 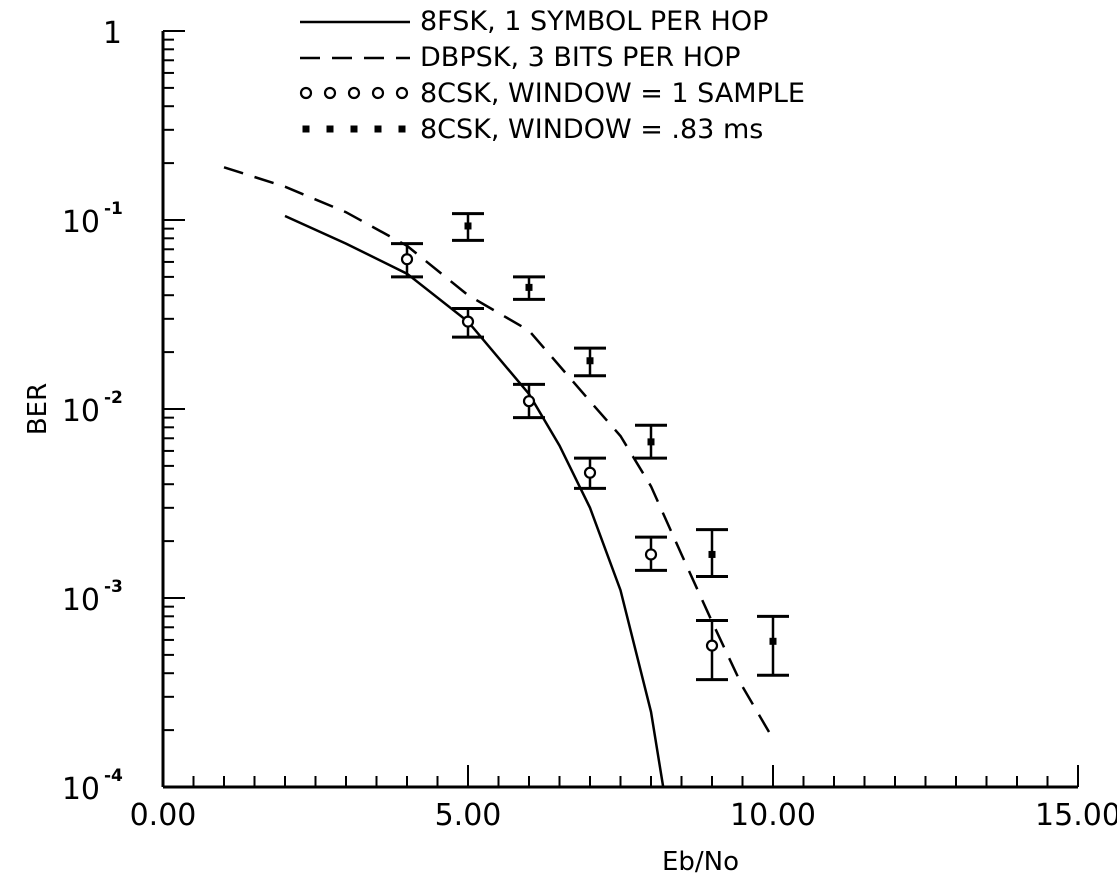 What do you see at coordinates (468, 815) in the screenshot?
I see `x-tick-label: 5.00` at bounding box center [468, 815].